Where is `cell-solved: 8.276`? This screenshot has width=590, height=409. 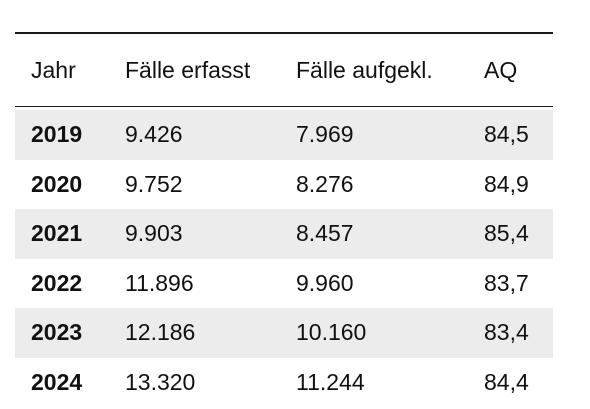 cell-solved: 8.276 is located at coordinates (325, 183).